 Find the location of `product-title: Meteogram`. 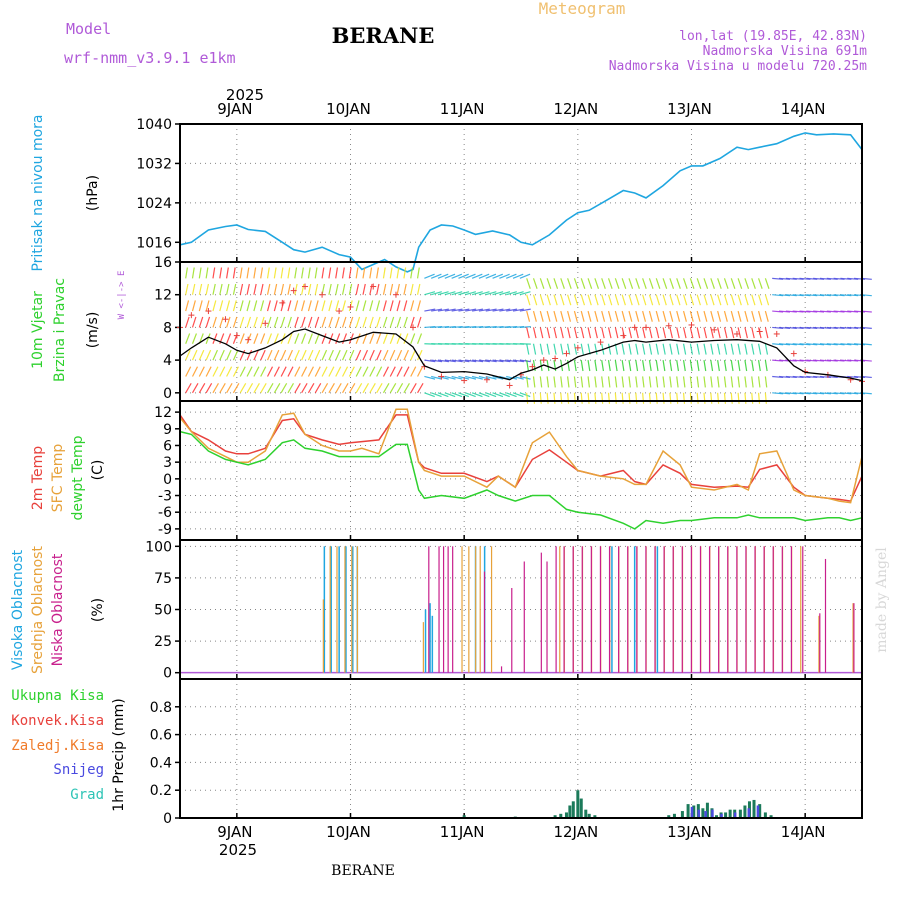

product-title: Meteogram is located at coordinates (582, 9).